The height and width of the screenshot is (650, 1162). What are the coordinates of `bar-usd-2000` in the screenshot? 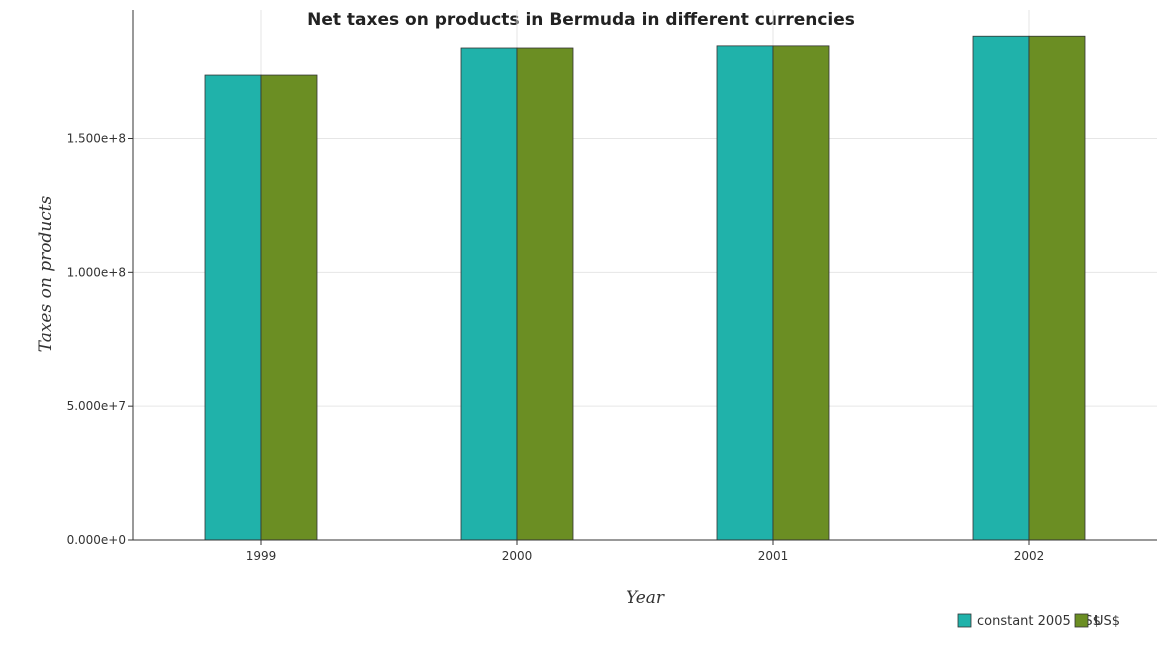 It's located at (545, 294).